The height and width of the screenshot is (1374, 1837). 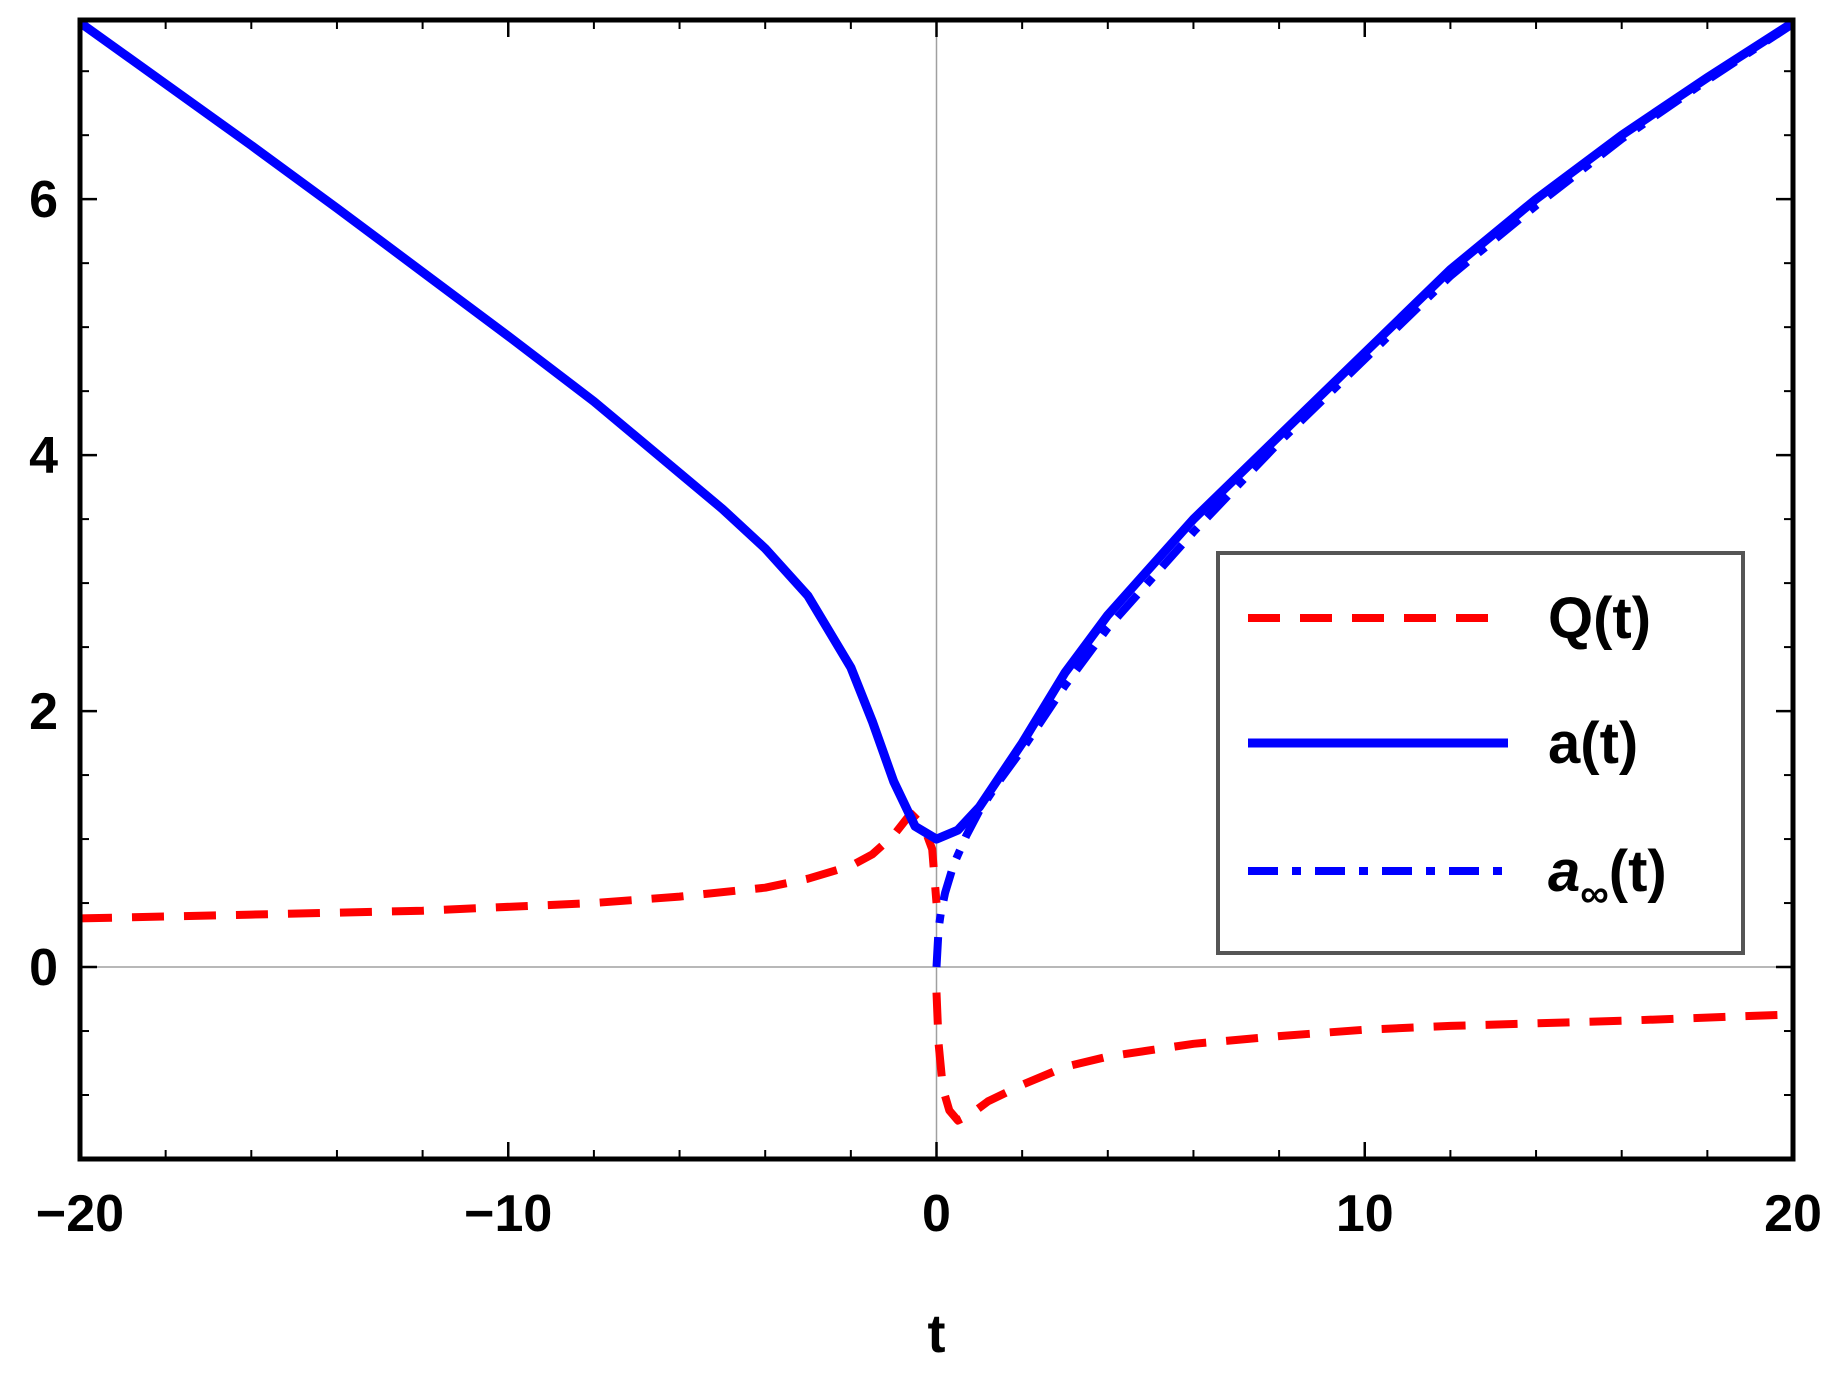 What do you see at coordinates (1793, 1214) in the screenshot?
I see `x-tick-label: 20` at bounding box center [1793, 1214].